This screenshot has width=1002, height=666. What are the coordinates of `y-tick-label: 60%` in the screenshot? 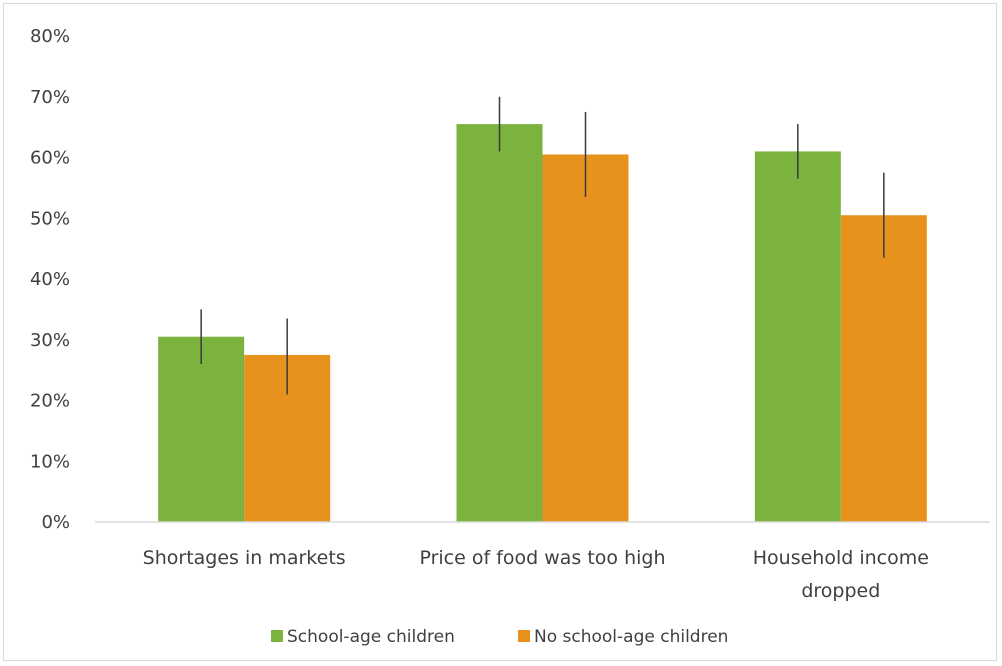 It's located at (50, 158).